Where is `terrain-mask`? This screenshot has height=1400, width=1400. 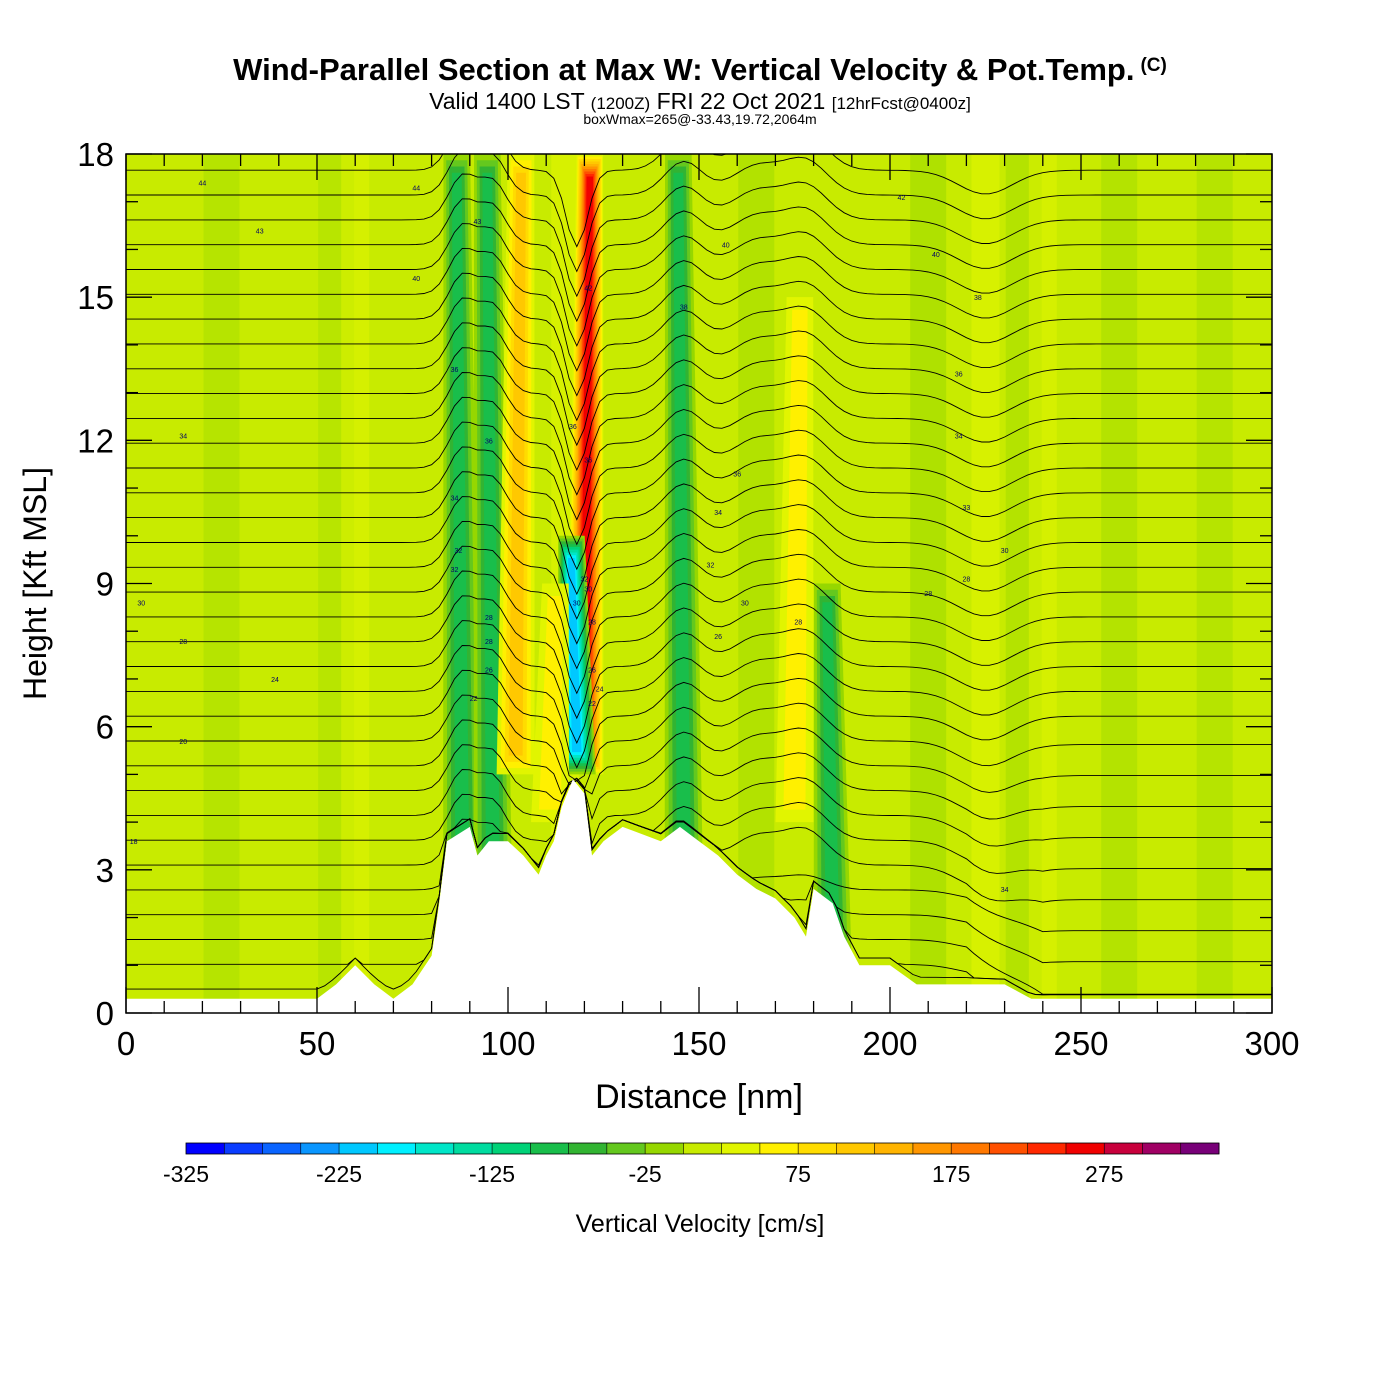 terrain-mask is located at coordinates (699, 896).